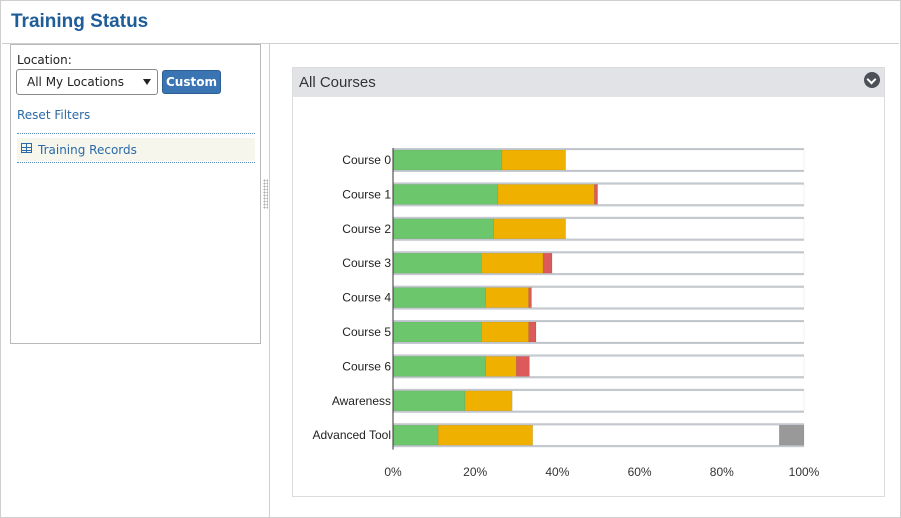 This screenshot has height=518, width=901. Describe the element at coordinates (87, 150) in the screenshot. I see `training-records-link: Training Records` at that location.